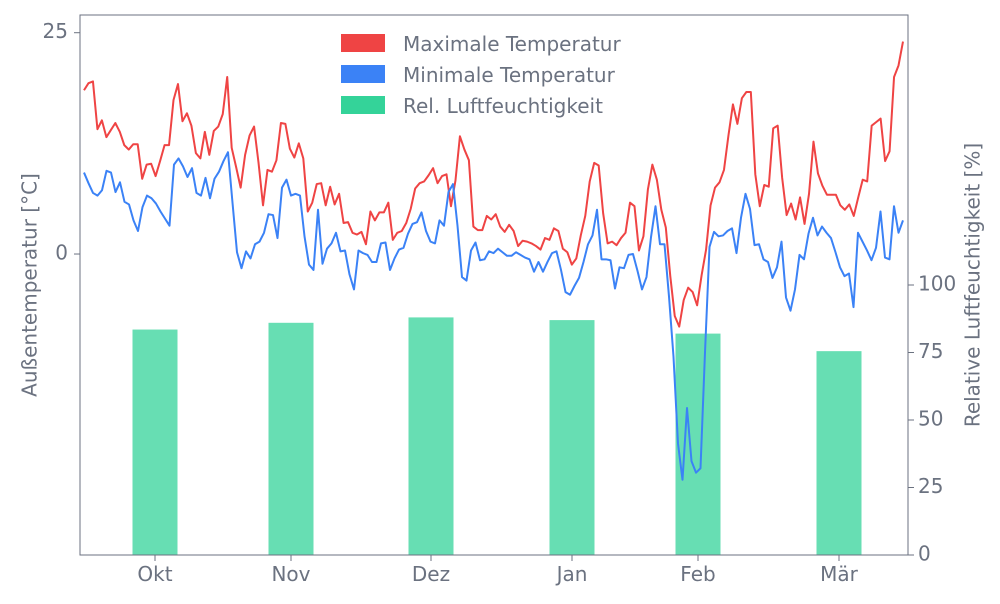 The height and width of the screenshot is (604, 1000). What do you see at coordinates (509, 75) in the screenshot?
I see `legend-label-min: Minimale Temperatur` at bounding box center [509, 75].